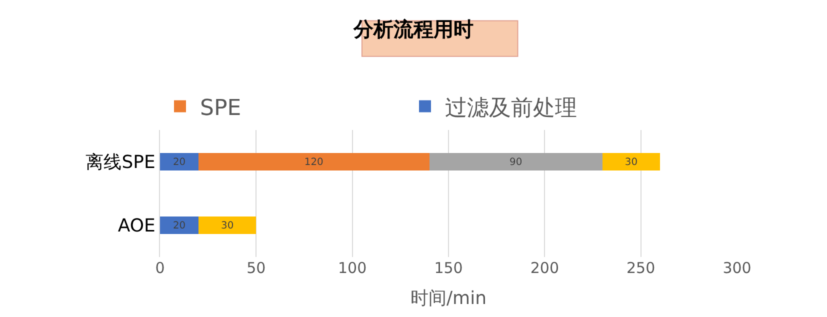 This screenshot has width=827, height=317. I want to click on x-tick-label: 0, so click(160, 268).